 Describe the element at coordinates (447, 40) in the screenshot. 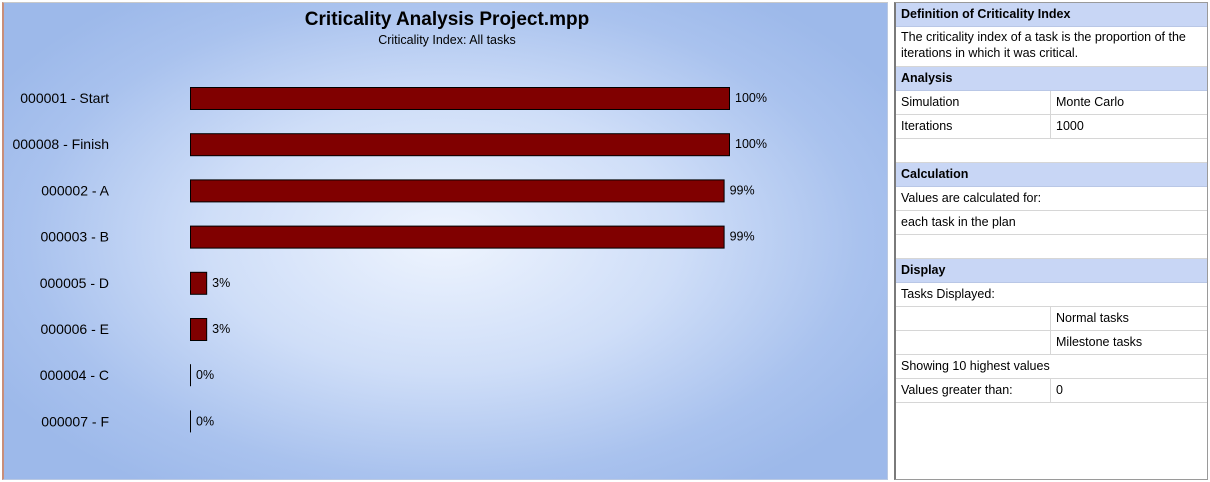

I see `chart-subtitle: Criticality Index: All tasks` at that location.